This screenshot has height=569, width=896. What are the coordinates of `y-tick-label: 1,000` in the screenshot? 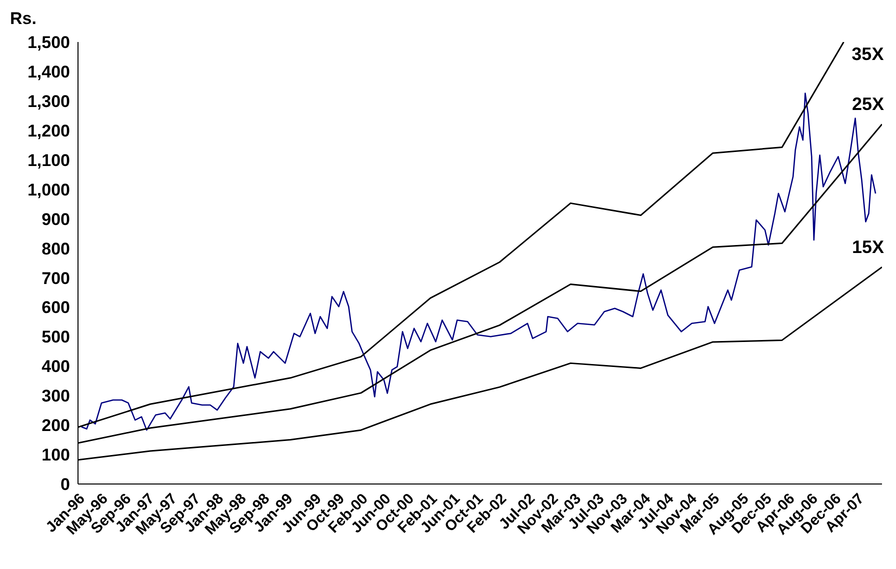 It's located at (48, 190).